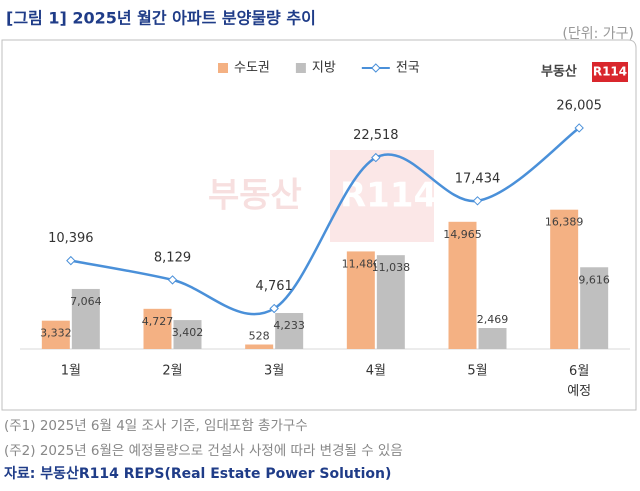 This screenshot has height=491, width=640. Describe the element at coordinates (156, 426) in the screenshot. I see `note: (주1) 2025년 6월 4일 조사 기준, 임대포함 총가구수` at that location.